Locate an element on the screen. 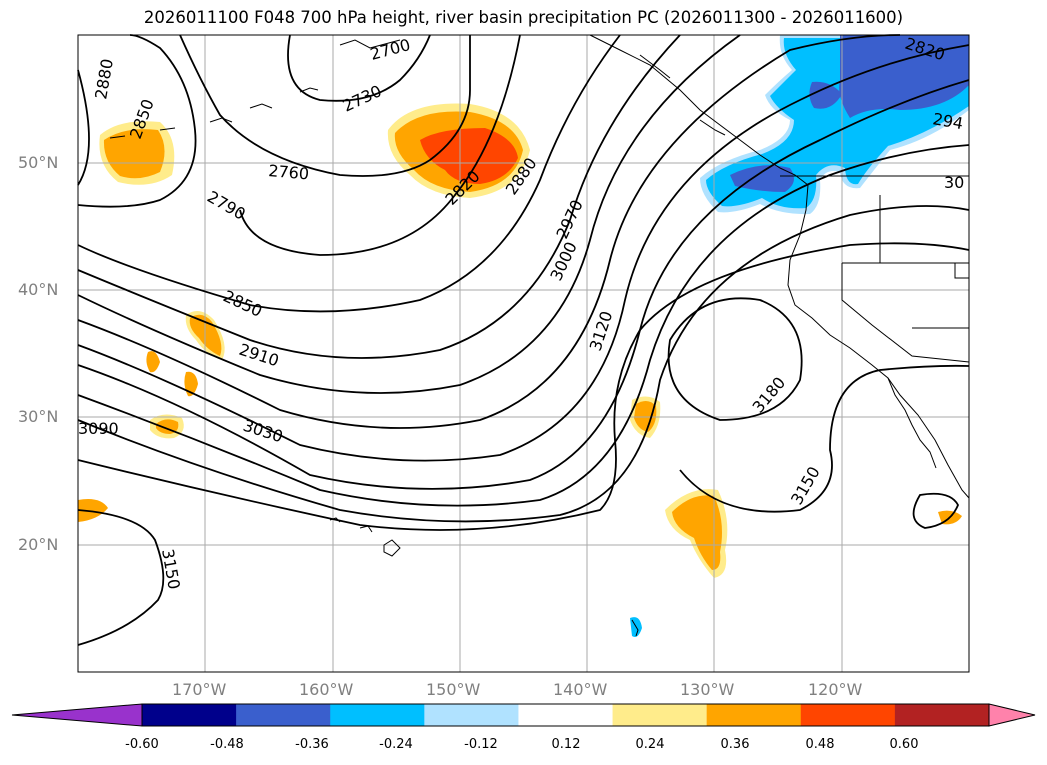 Image resolution: width=1047 pixels, height=765 pixels. lon-label-150w: 150°W is located at coordinates (453, 689).